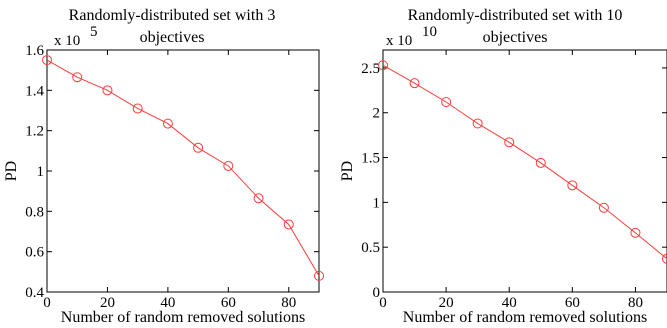 The height and width of the screenshot is (328, 667). I want to click on chart-title-line-1: Randomly-distributed set with 3, so click(172, 15).